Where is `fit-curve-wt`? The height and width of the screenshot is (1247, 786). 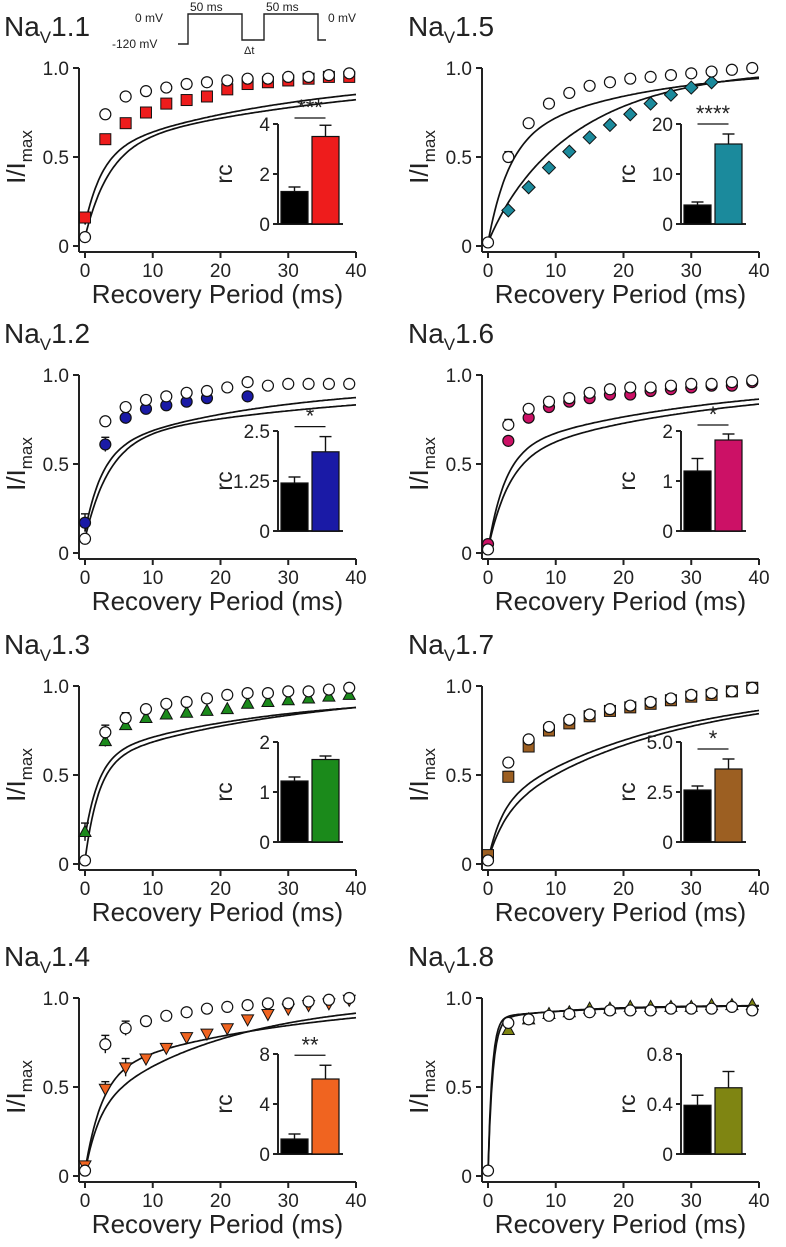
fit-curve-wt is located at coordinates (623, 474).